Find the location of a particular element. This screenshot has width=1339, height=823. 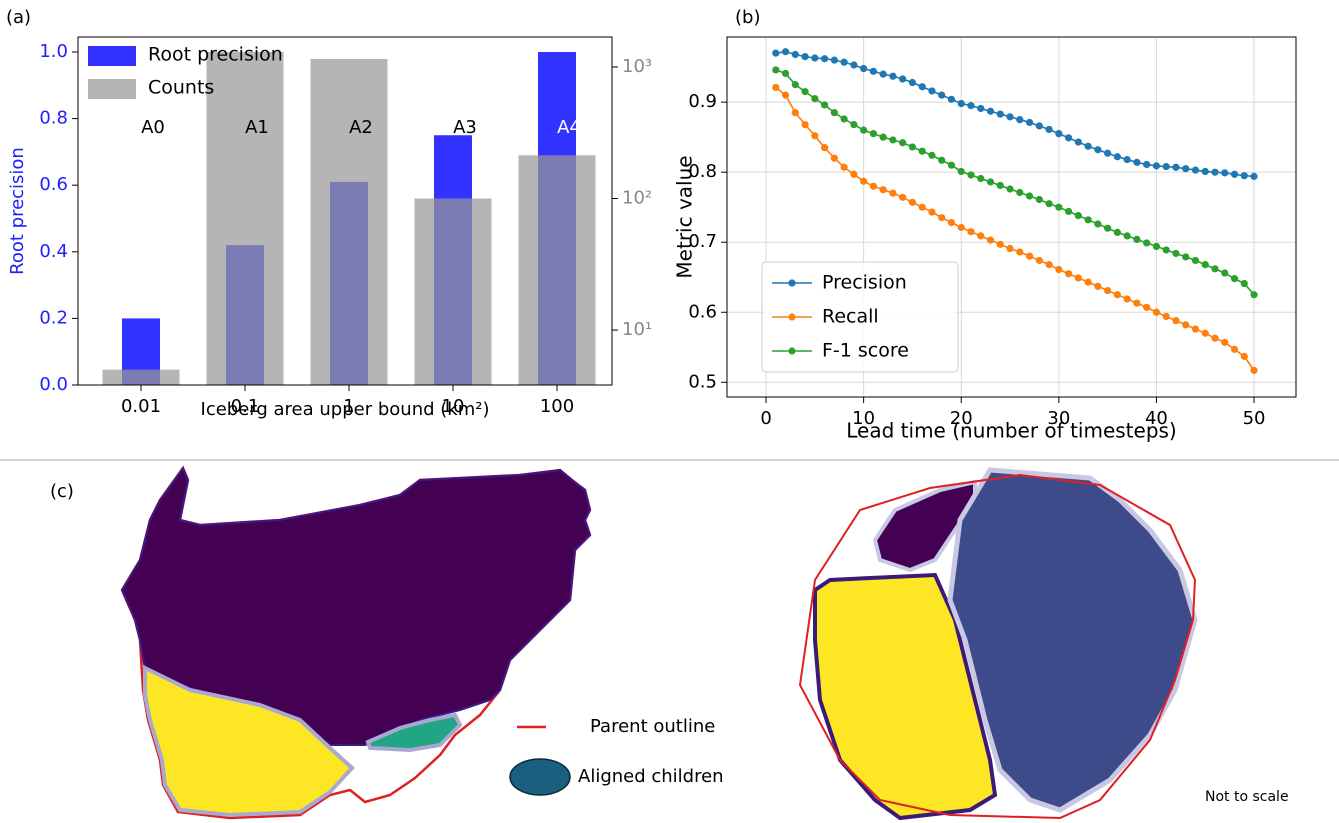

x-tick-label: 40 is located at coordinates (1156, 418).